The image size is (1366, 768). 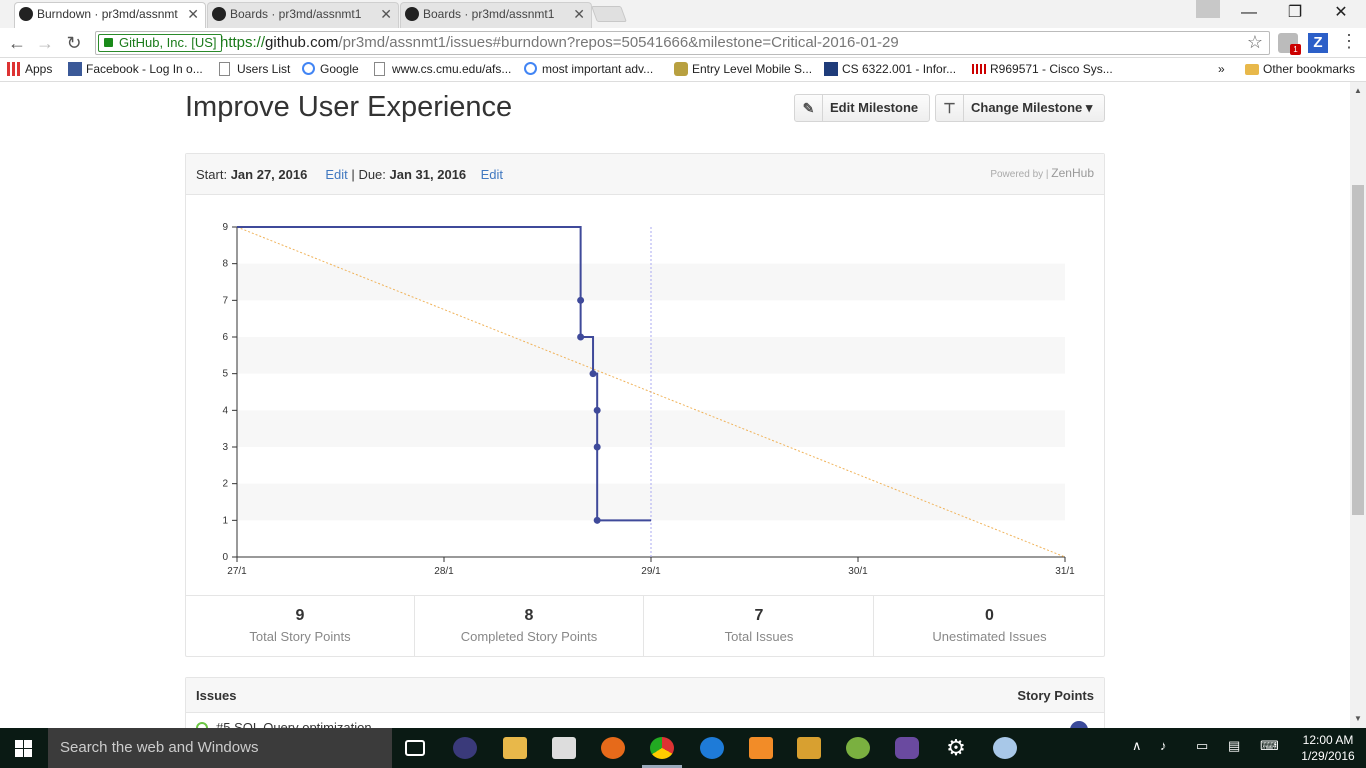 I want to click on start-label: Start:, so click(x=212, y=174).